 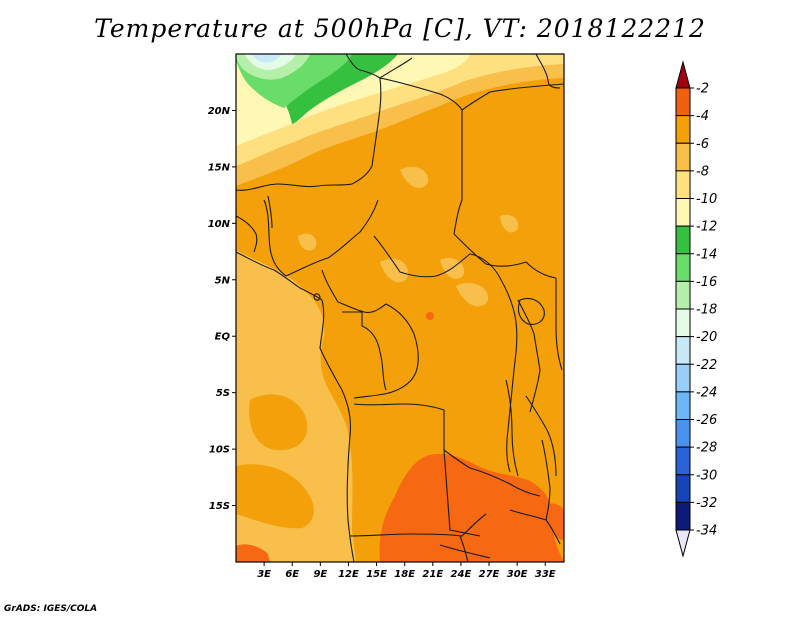 I want to click on colorbar-label-8: -18, so click(x=706, y=310).